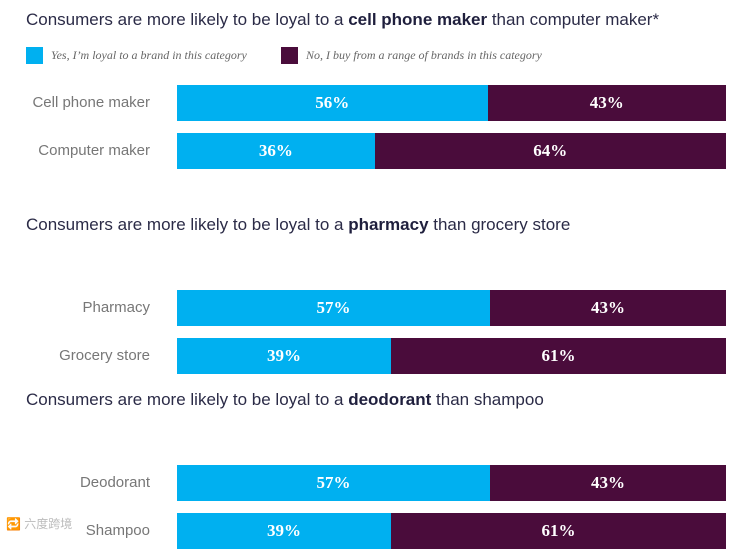  I want to click on chart-title-emphasis: pharmacy, so click(388, 224).